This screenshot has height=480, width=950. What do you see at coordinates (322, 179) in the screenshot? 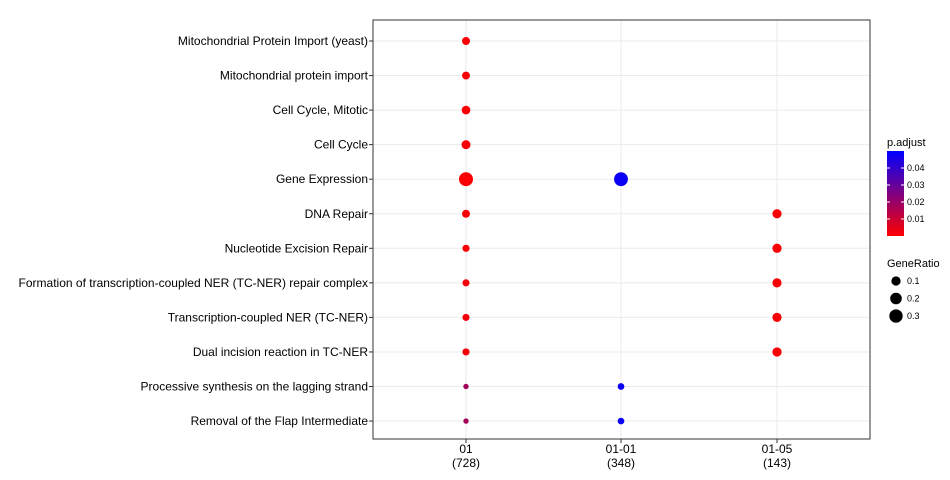
I see `y-tick-label: Gene Expression` at bounding box center [322, 179].